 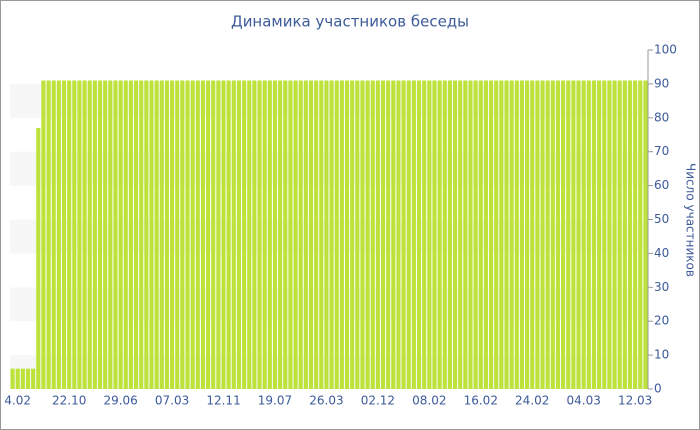 I want to click on x-tick-label: 04.03, so click(x=584, y=401).